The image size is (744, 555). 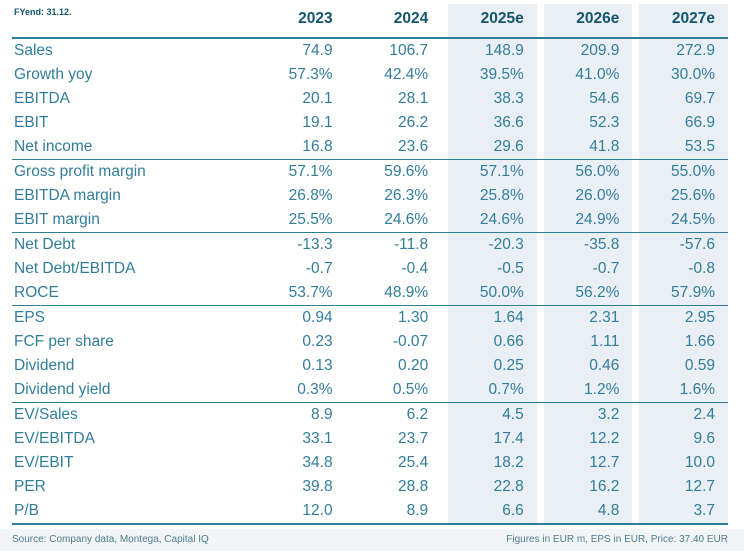 What do you see at coordinates (317, 341) in the screenshot?
I see `value-cell: 0.23` at bounding box center [317, 341].